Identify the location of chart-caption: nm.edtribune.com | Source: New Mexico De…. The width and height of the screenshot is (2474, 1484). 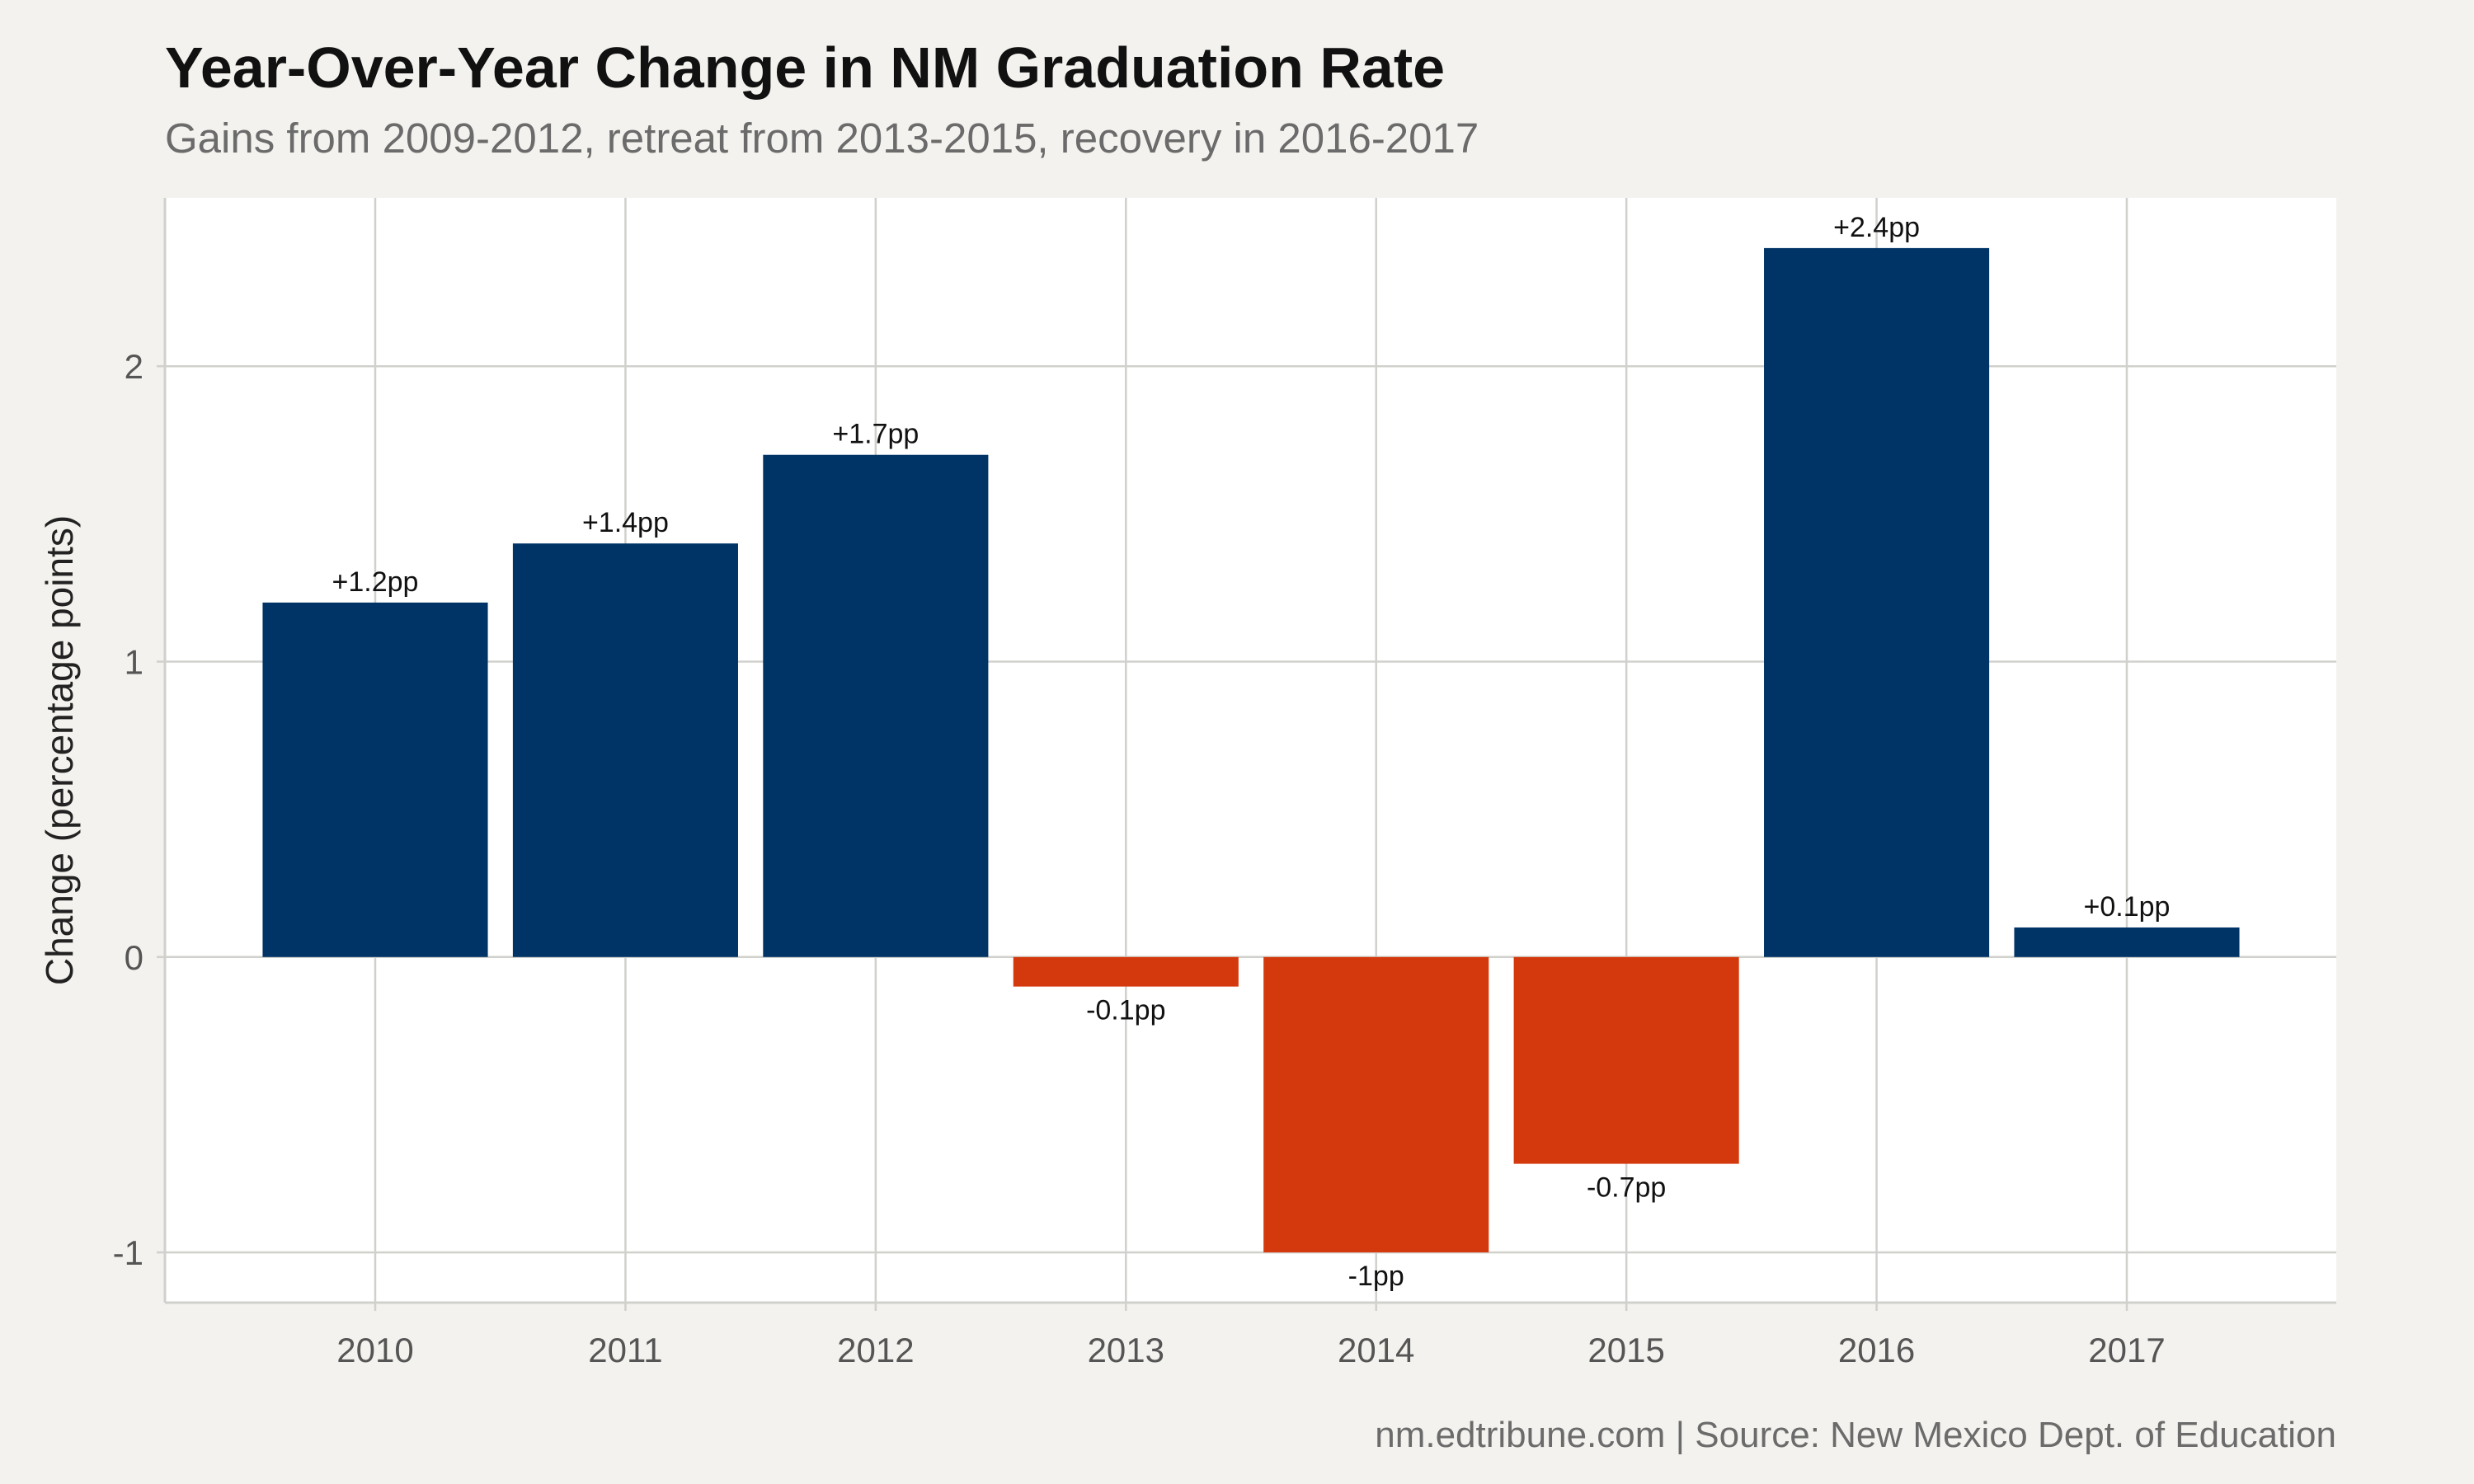
(1855, 1435).